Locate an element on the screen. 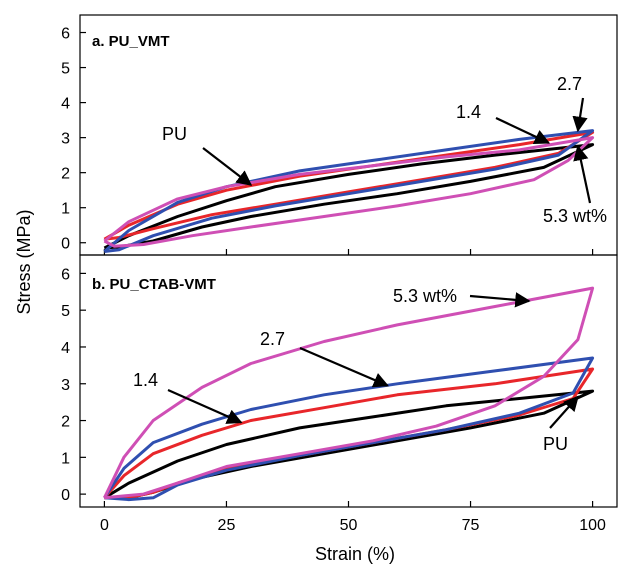  annotation-b-5-3-arrow is located at coordinates (500, 300).